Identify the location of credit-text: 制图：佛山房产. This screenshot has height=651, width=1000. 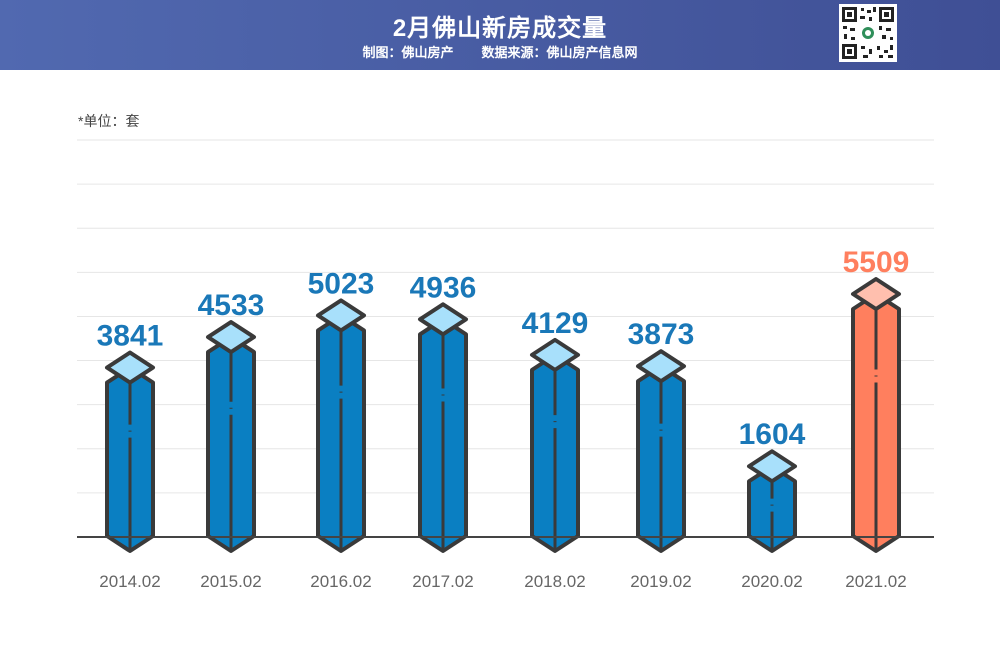
(408, 52).